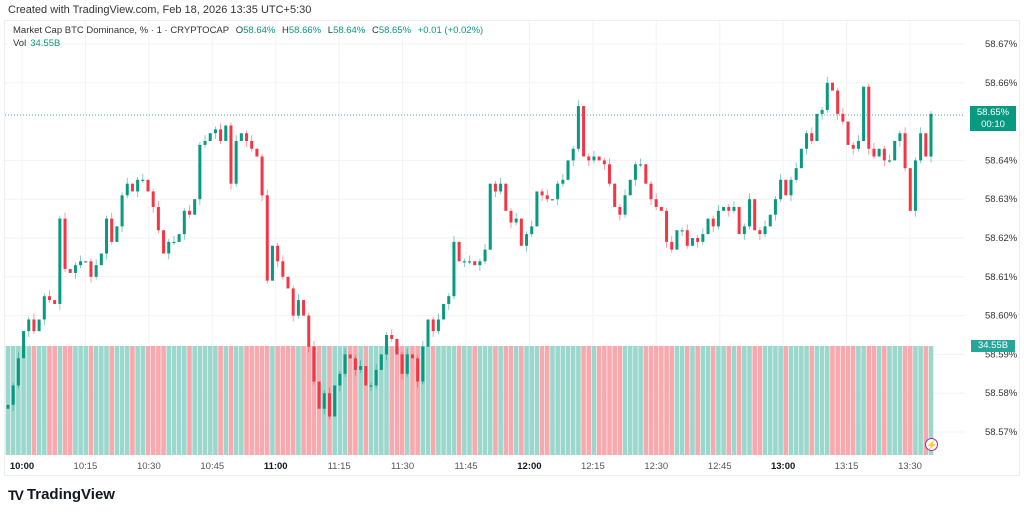 The image size is (1024, 517). Describe the element at coordinates (22, 466) in the screenshot. I see `time-tick-label: 10:00` at that location.